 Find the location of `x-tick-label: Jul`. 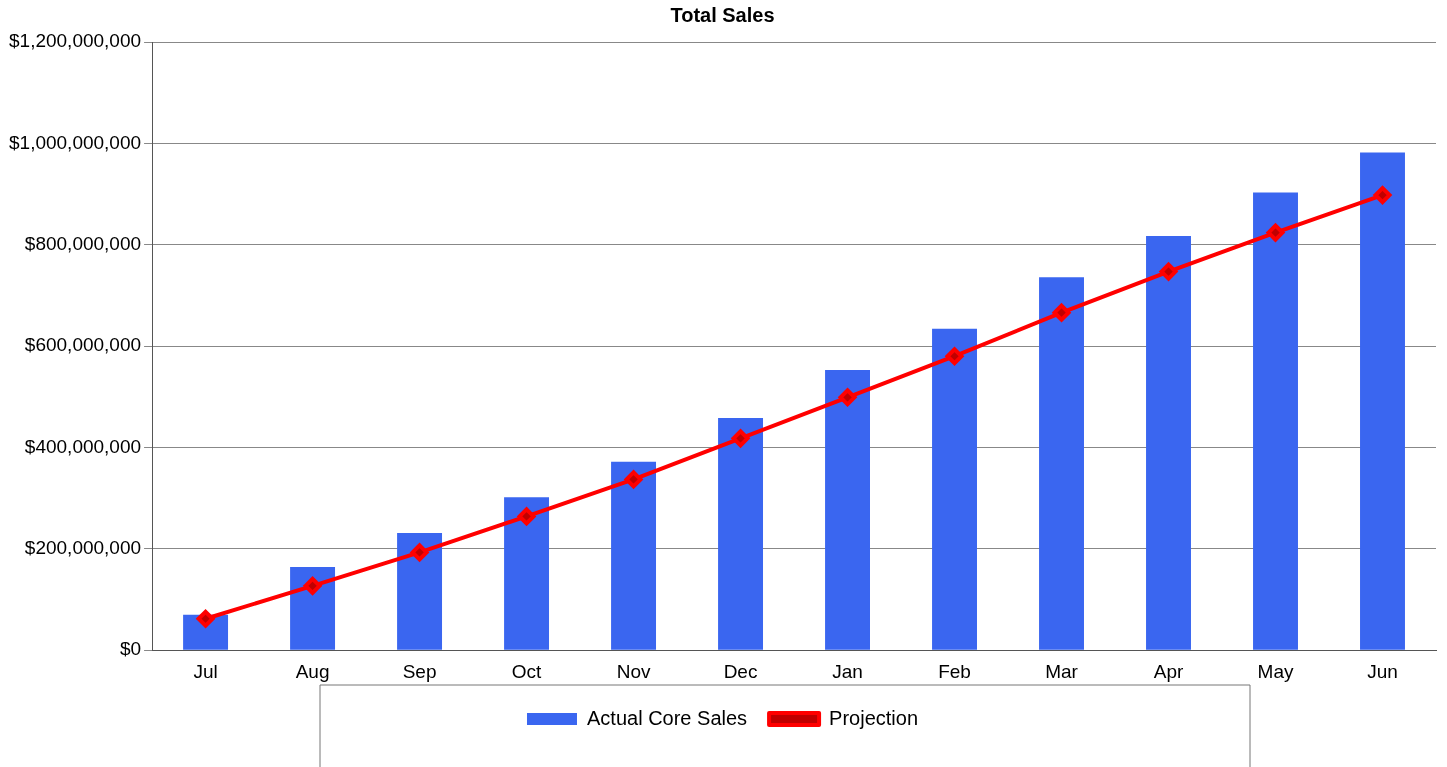

x-tick-label: Jul is located at coordinates (205, 671).